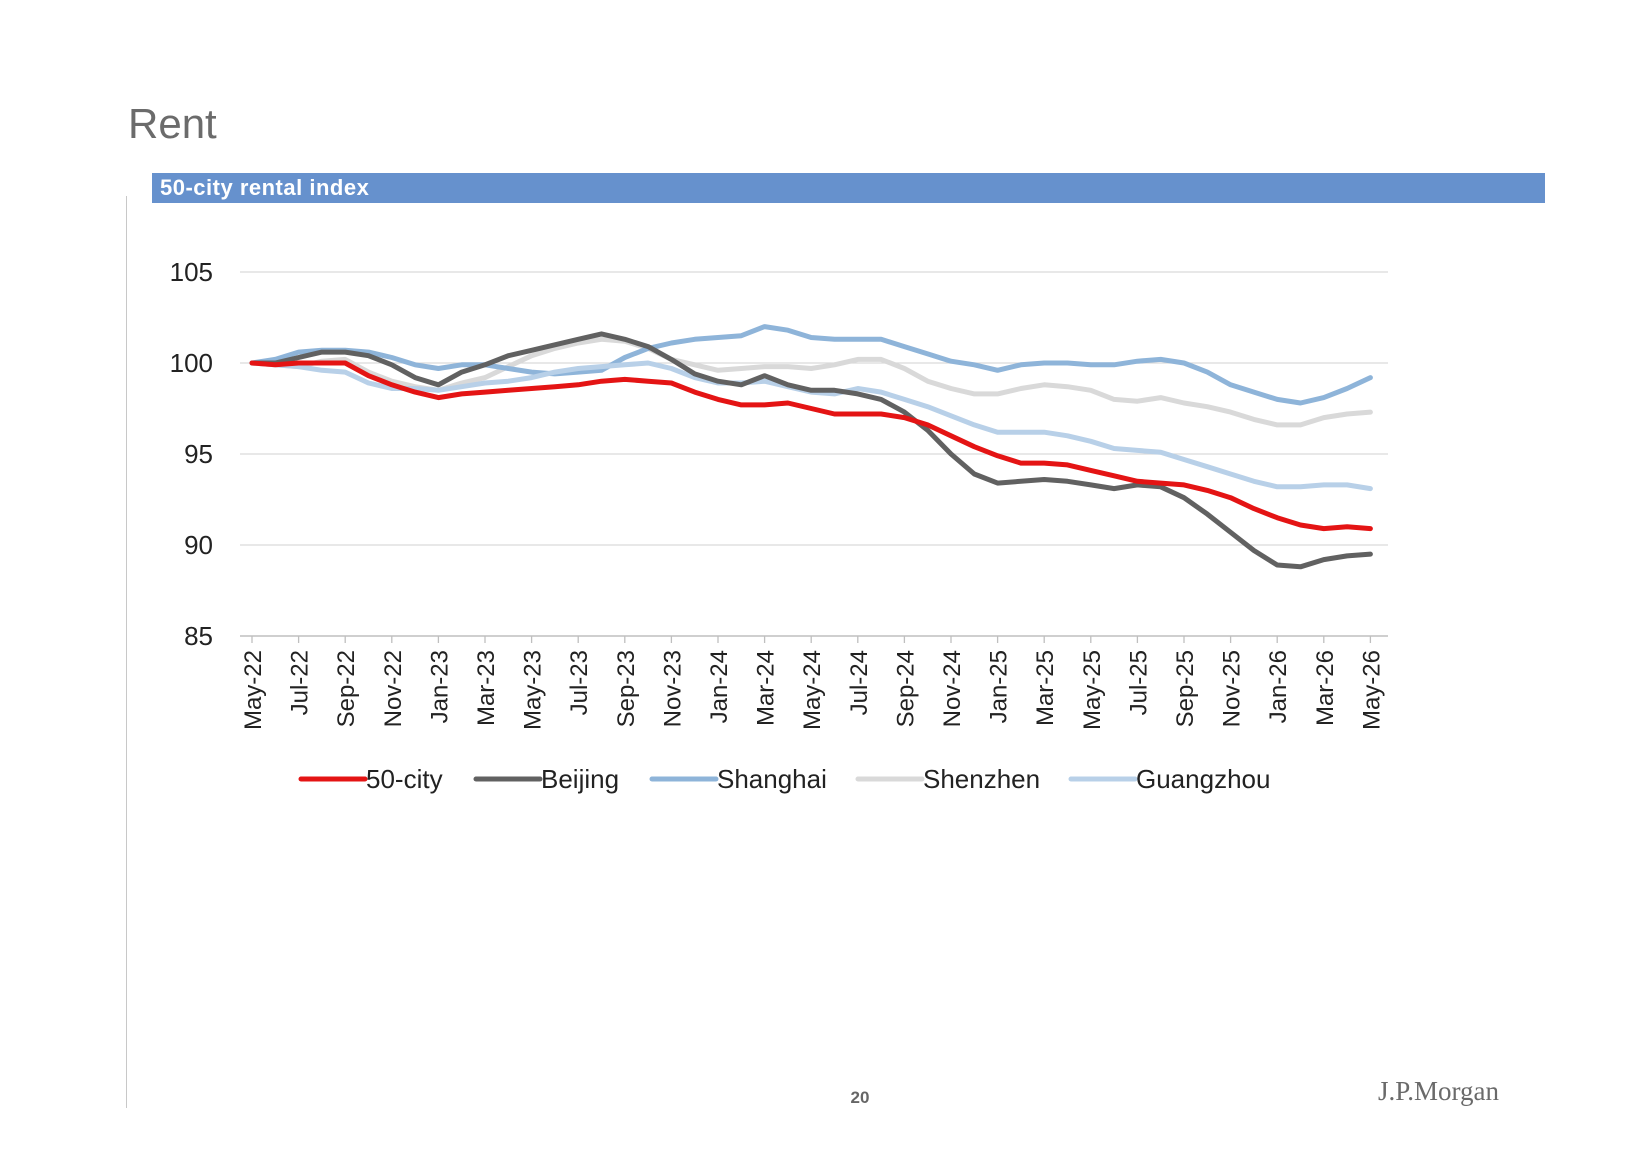  Describe the element at coordinates (191, 272) in the screenshot. I see `y-tick-label-105: 105` at that location.